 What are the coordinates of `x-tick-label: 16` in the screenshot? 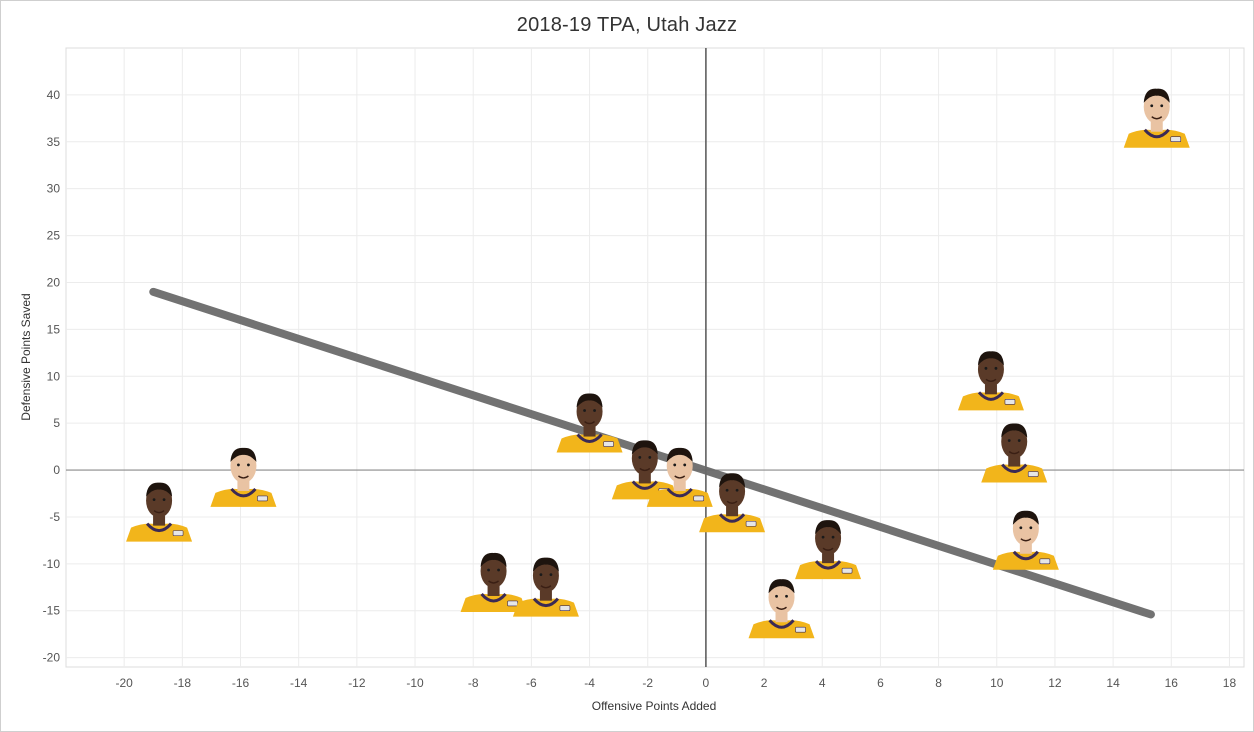 It's located at (1172, 683).